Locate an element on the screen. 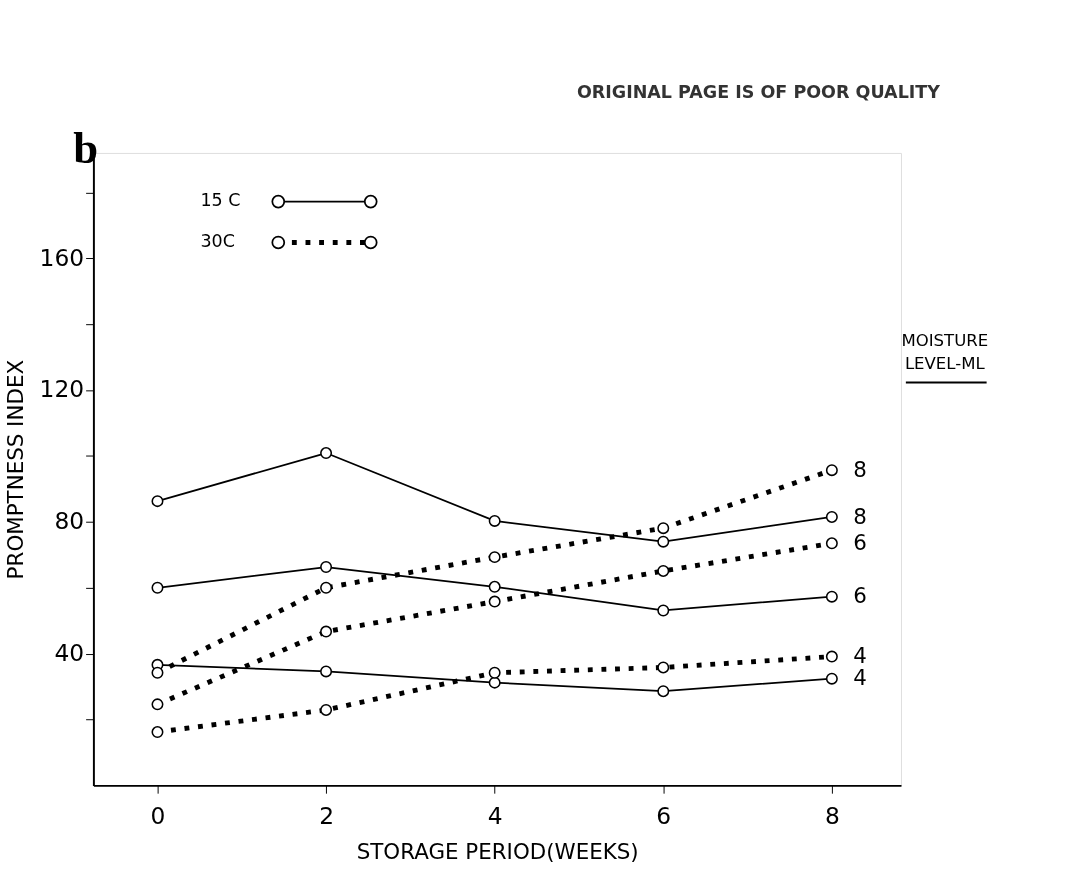 The image size is (1081, 890). x-tick-label: 2 is located at coordinates (326, 815).